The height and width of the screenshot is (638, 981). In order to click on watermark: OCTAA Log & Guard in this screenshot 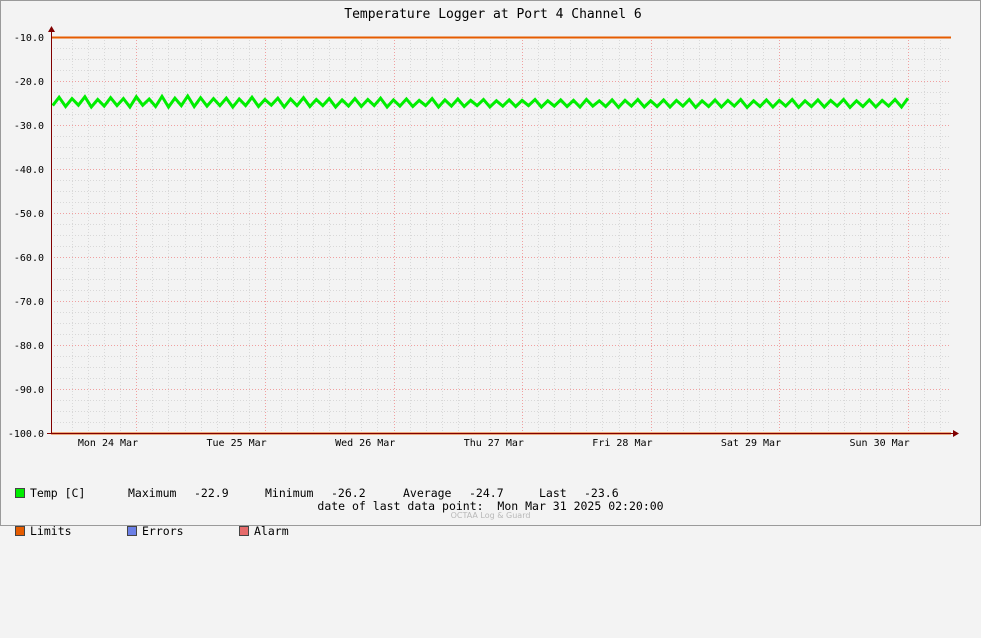, I will do `click(490, 515)`.